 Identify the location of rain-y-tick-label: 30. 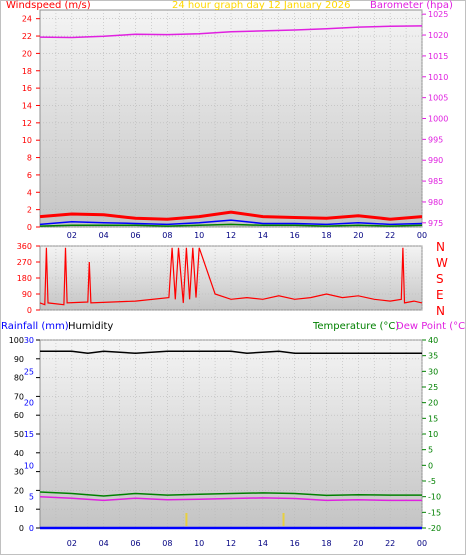
(29, 340).